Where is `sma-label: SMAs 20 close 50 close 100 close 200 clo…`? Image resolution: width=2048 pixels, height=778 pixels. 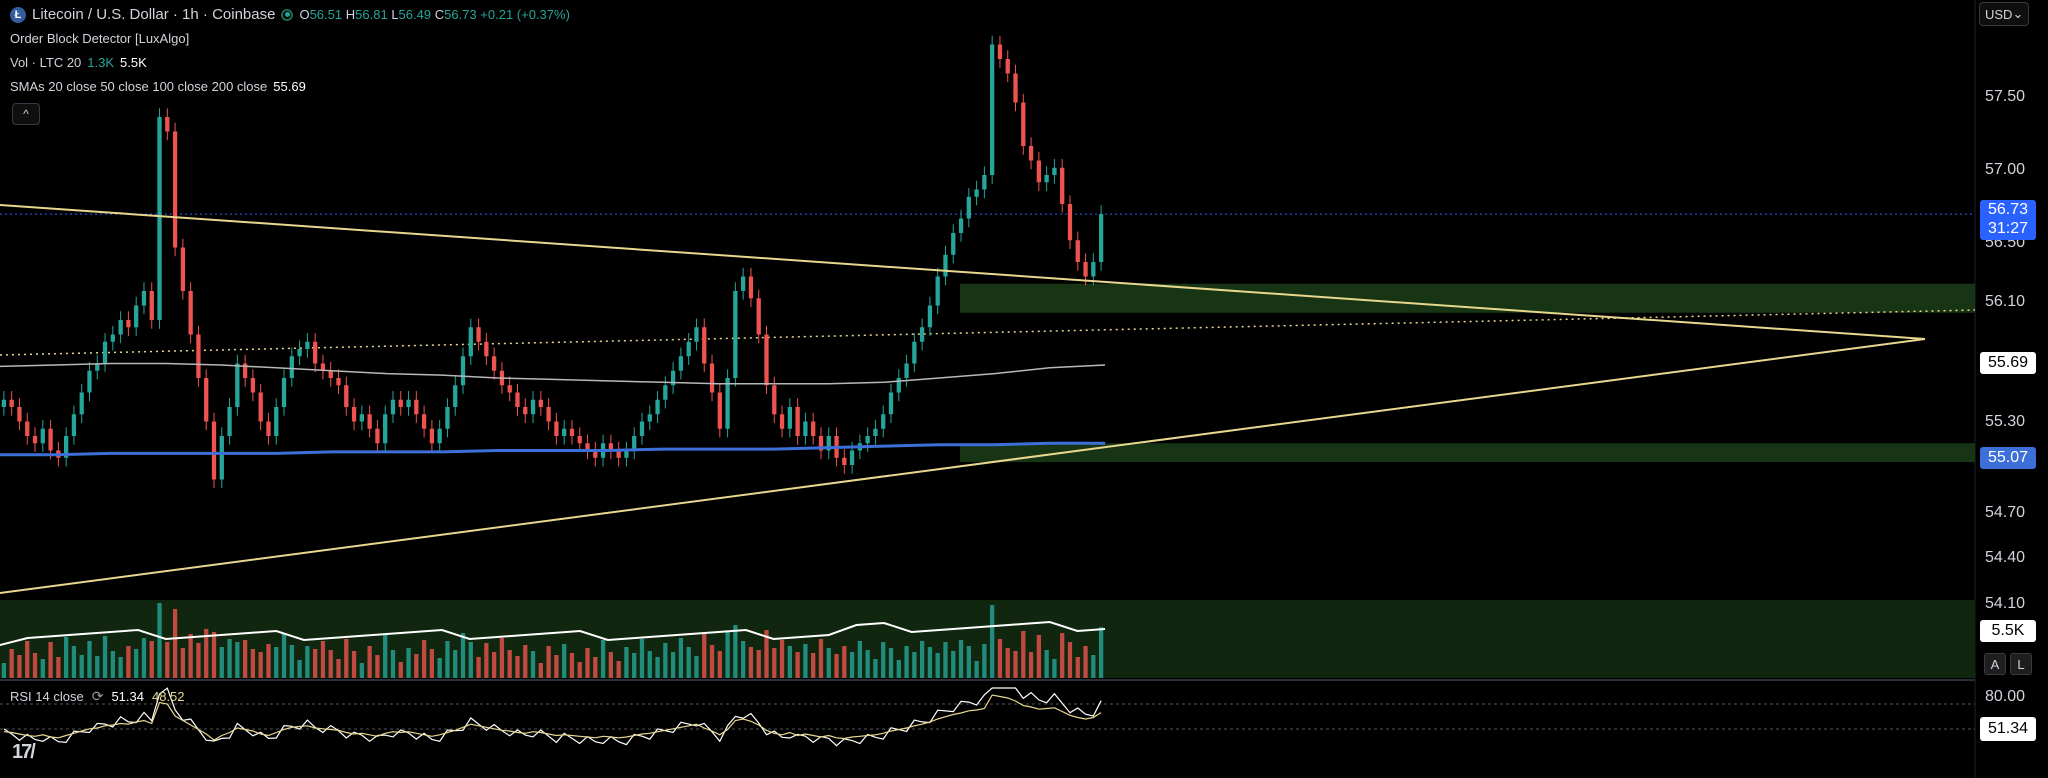
sma-label: SMAs 20 close 50 close 100 close 200 clo… is located at coordinates (139, 86).